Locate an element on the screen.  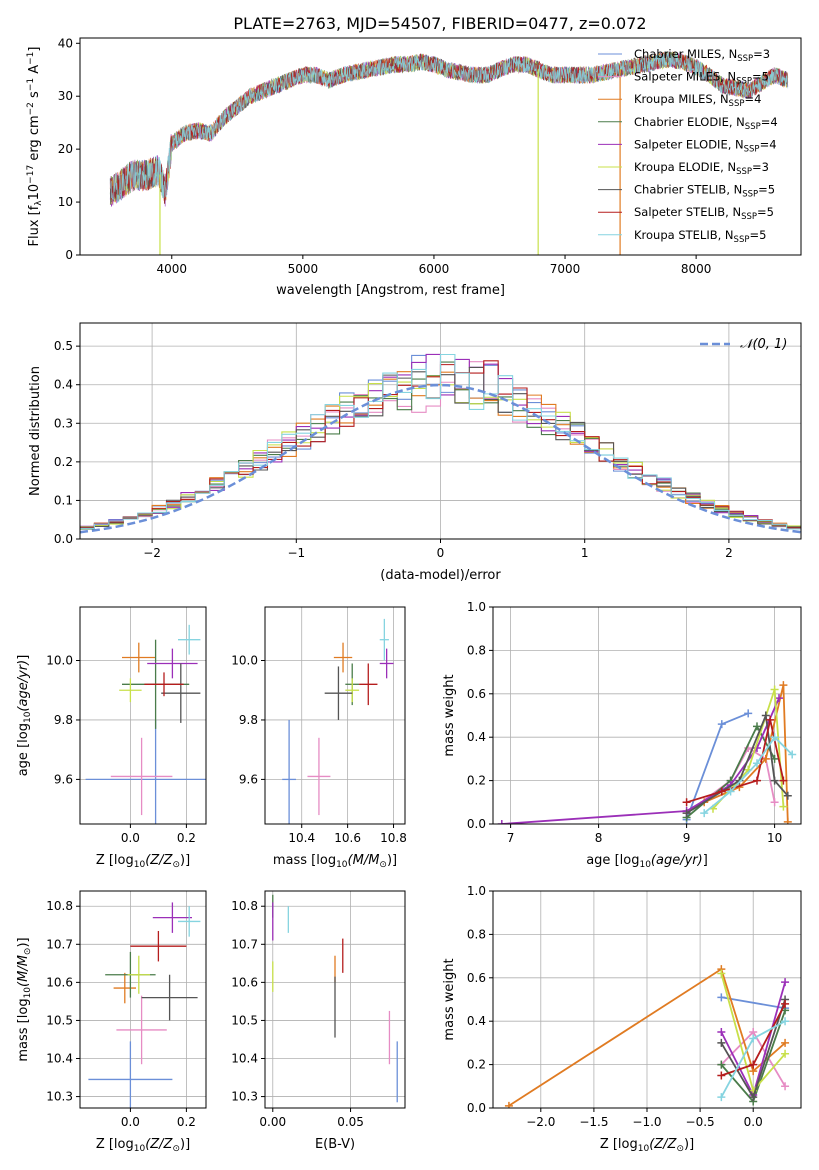
legend-text: Chabrier ELODIE, N is located at coordinates (689, 122).